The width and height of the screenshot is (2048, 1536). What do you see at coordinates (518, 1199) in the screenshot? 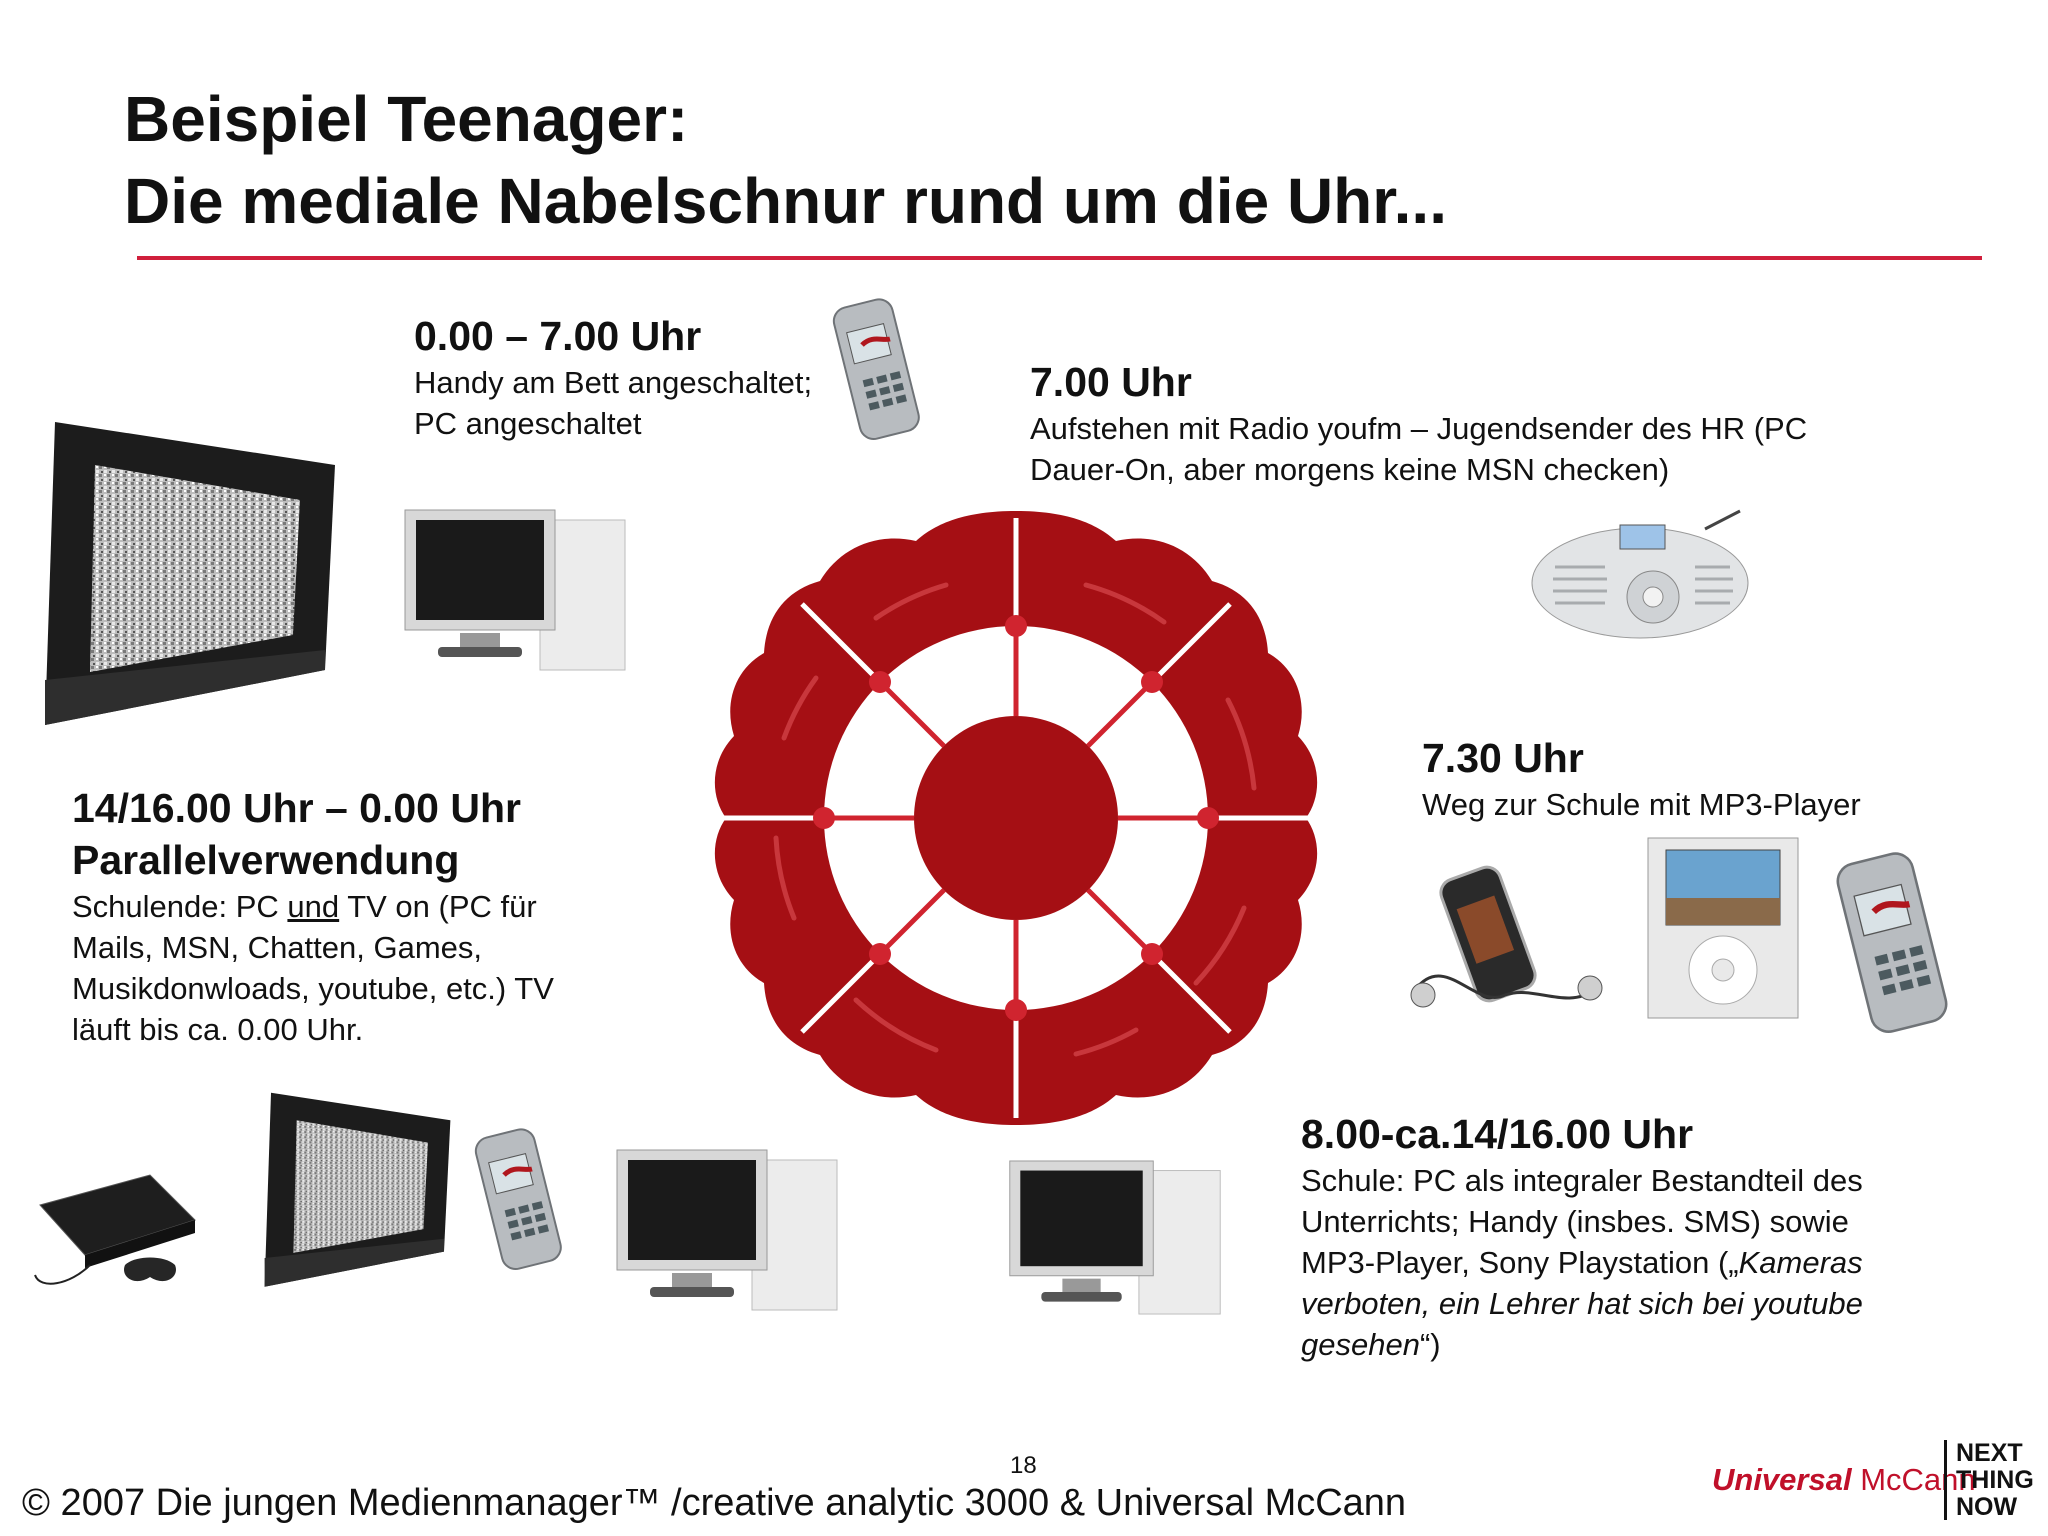
I see `mobile-phone-evening-image` at bounding box center [518, 1199].